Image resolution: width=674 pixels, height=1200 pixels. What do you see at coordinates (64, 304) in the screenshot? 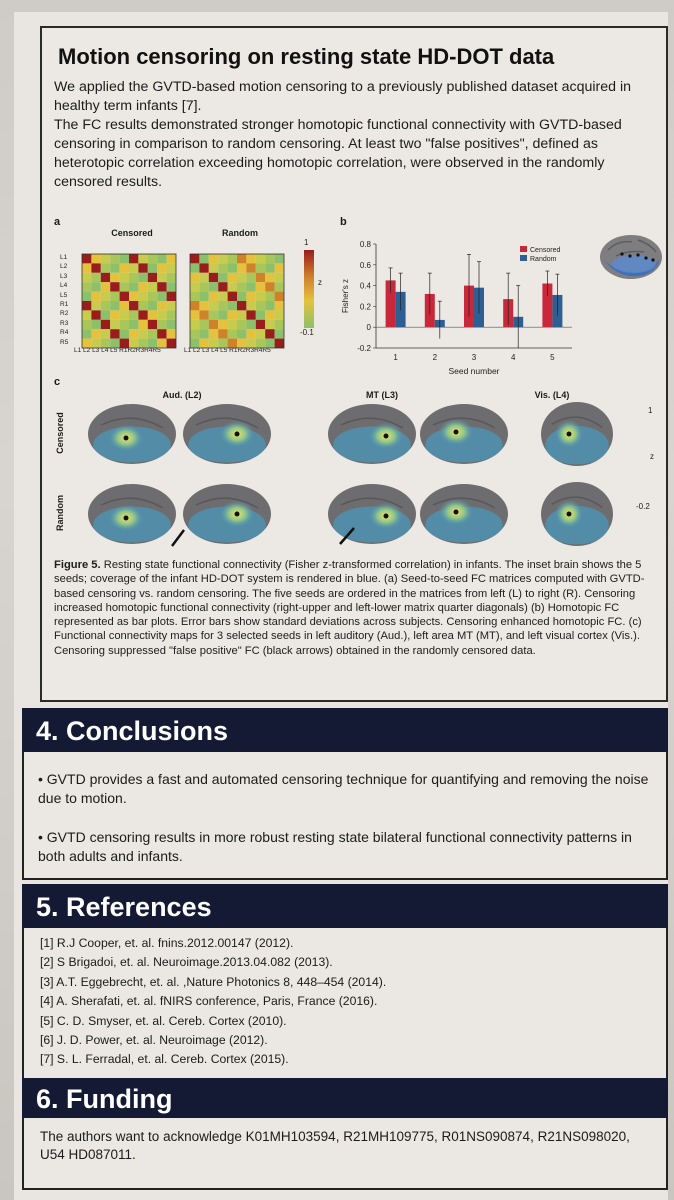
I see `matrix-row-label: R1` at bounding box center [64, 304].